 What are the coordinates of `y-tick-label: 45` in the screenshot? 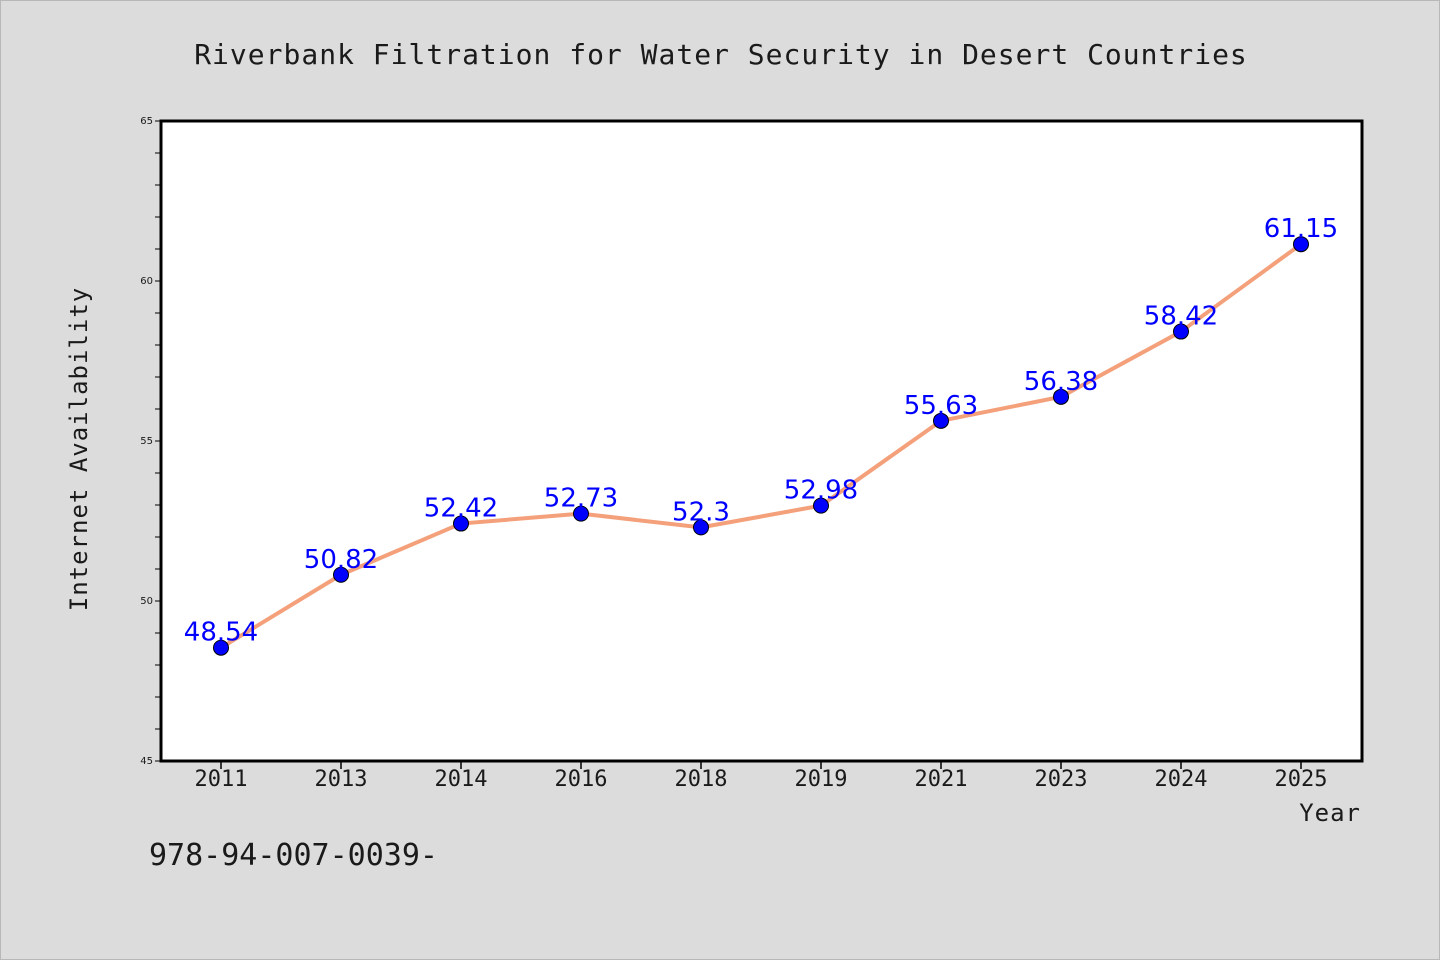 It's located at (146, 761).